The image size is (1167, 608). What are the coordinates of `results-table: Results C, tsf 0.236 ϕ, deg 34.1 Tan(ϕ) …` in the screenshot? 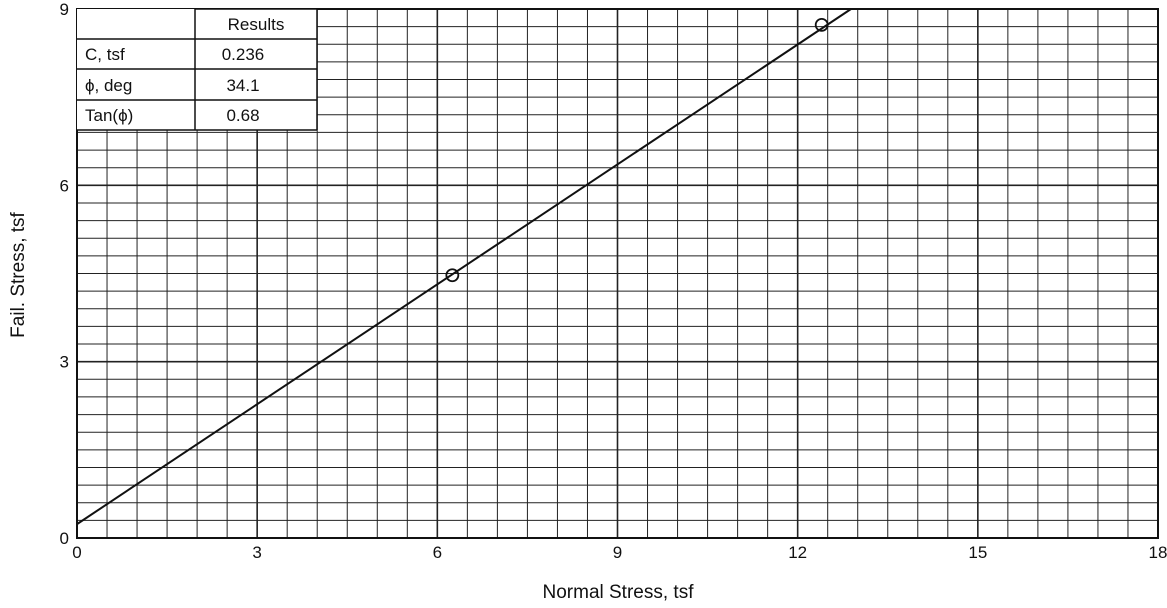 It's located at (197, 69).